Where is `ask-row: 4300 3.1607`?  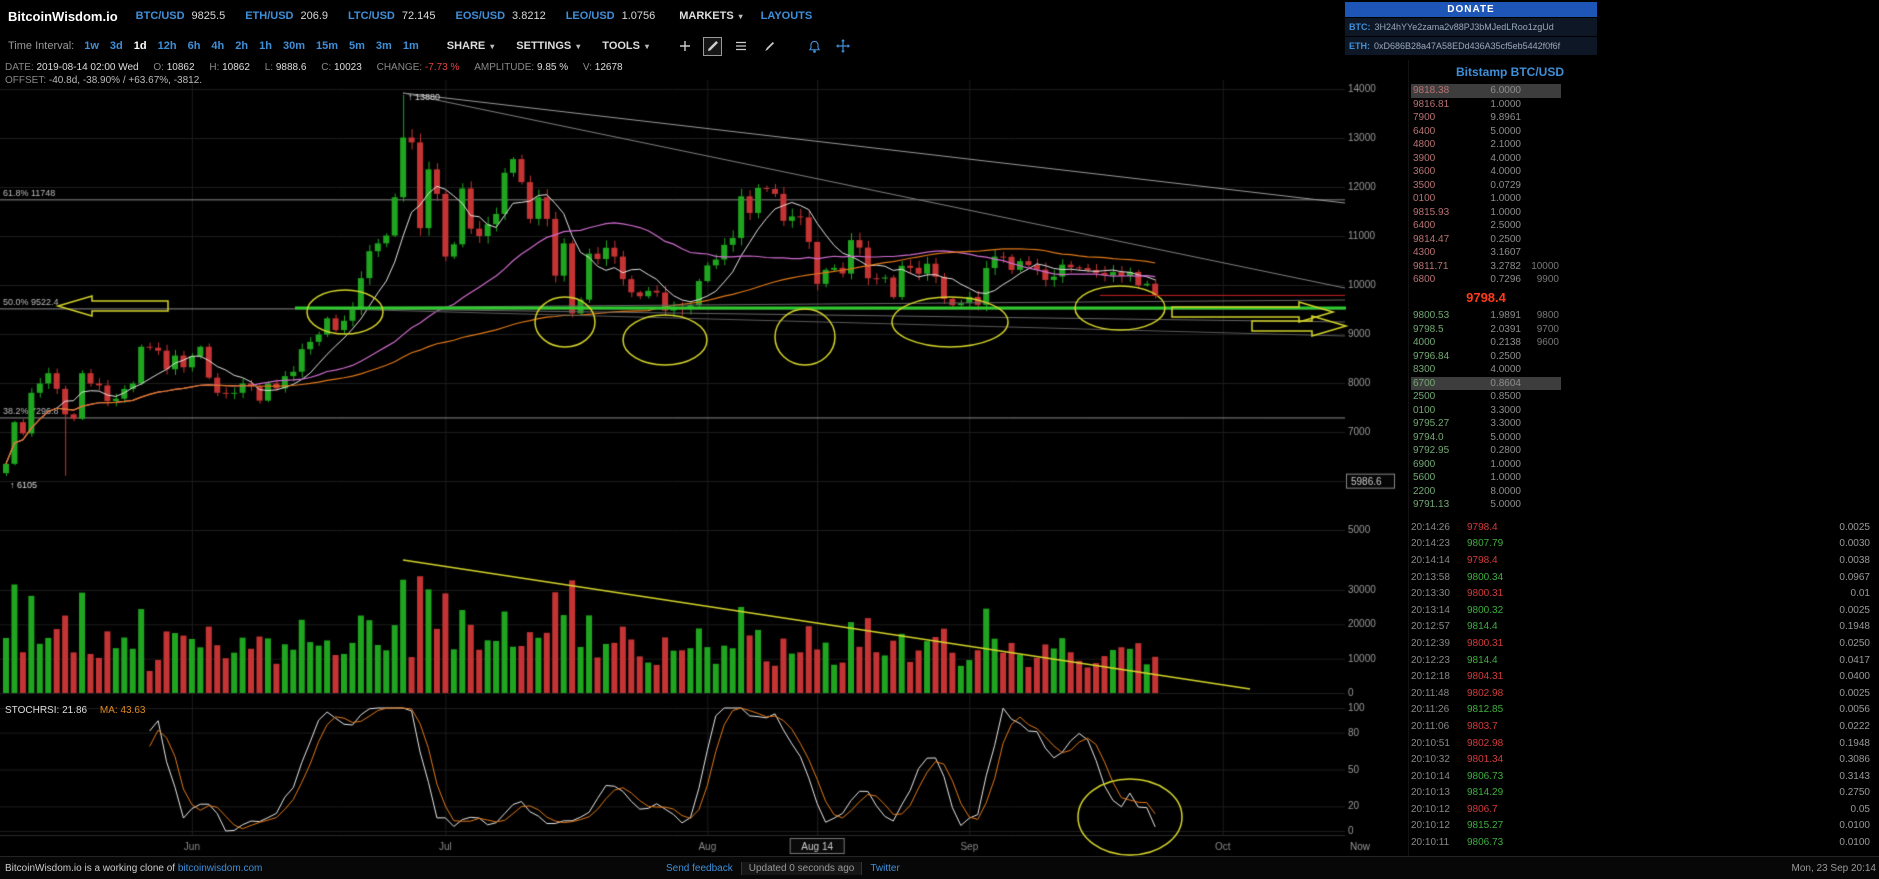
ask-row: 4300 3.1607 is located at coordinates (1486, 253).